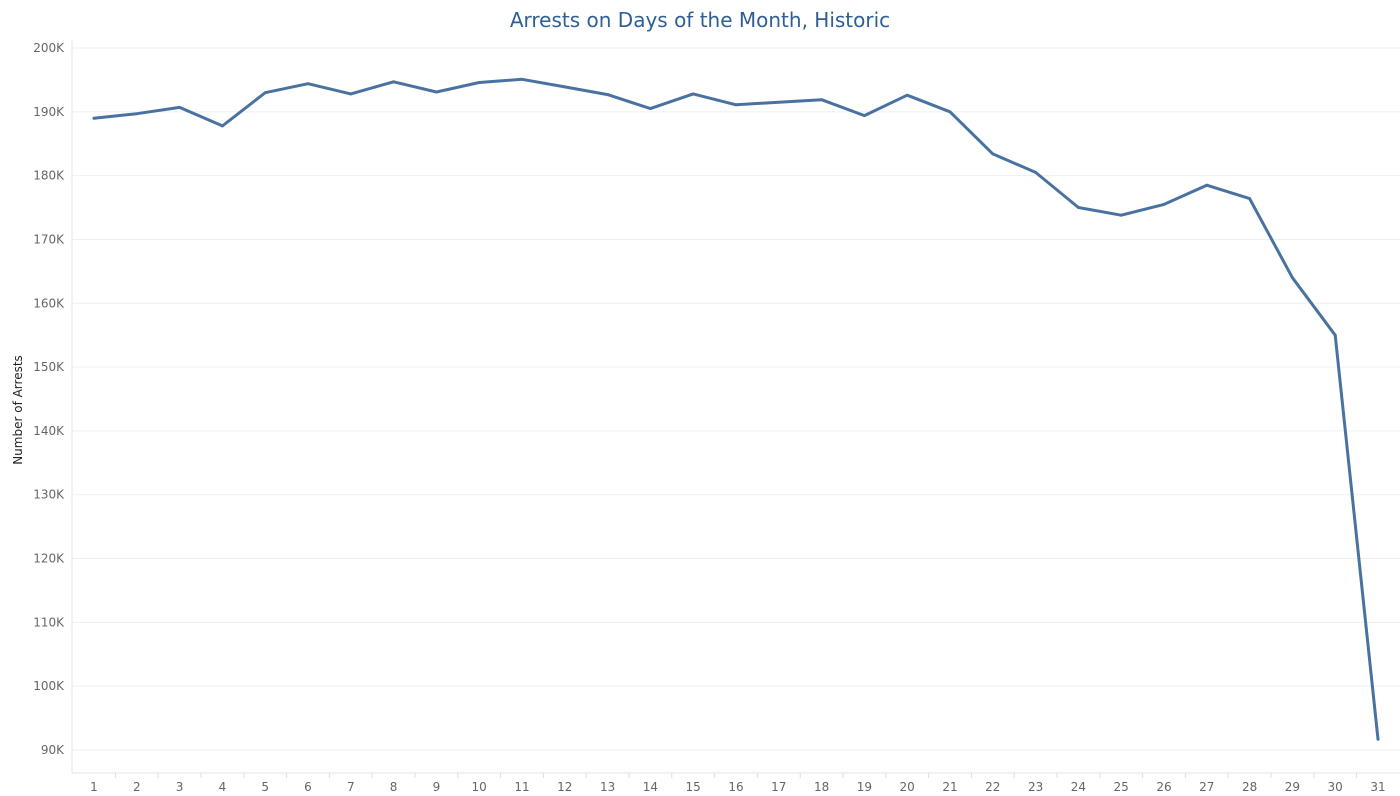 The height and width of the screenshot is (796, 1400). What do you see at coordinates (1078, 787) in the screenshot?
I see `x-tick-label: 24` at bounding box center [1078, 787].